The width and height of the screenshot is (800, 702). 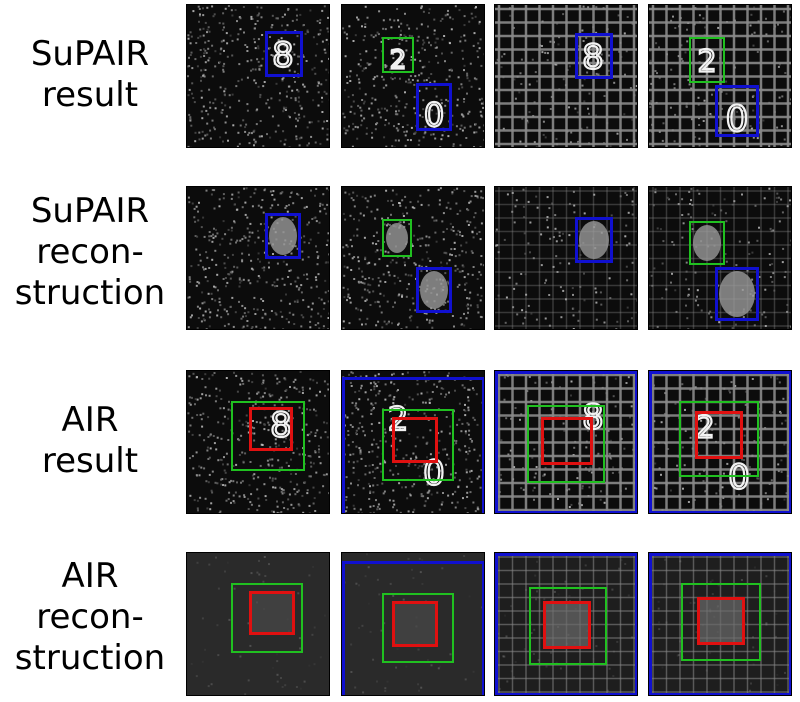 I want to click on green-bounding-box, so click(x=418, y=445).